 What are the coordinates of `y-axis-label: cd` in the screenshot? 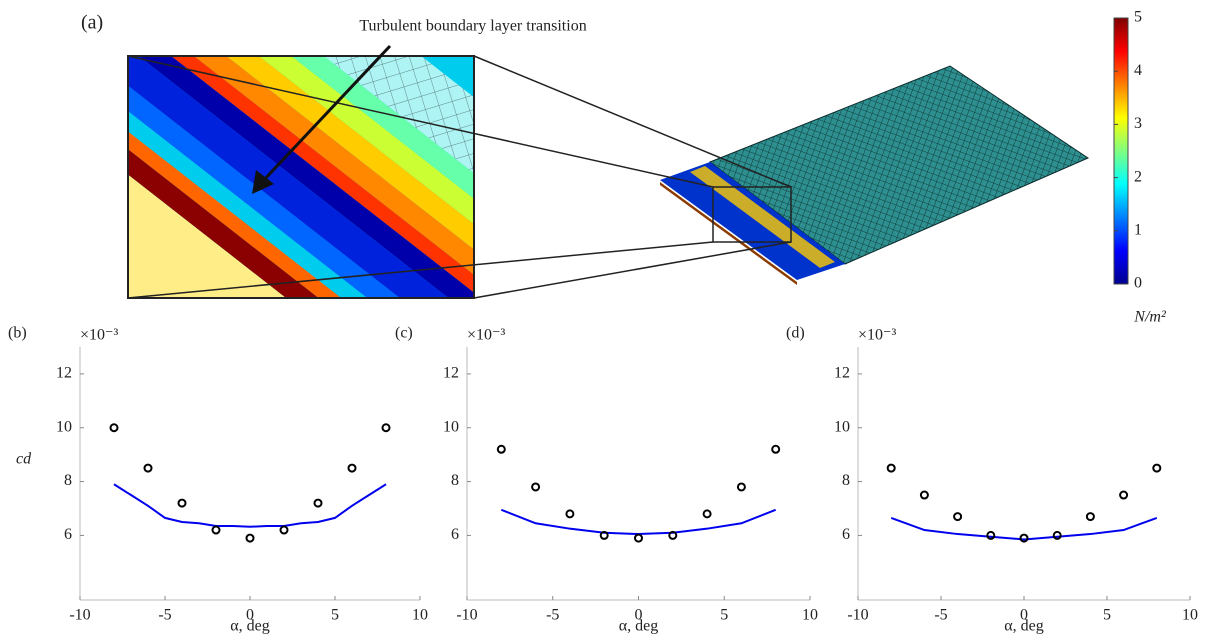 It's located at (24, 459).